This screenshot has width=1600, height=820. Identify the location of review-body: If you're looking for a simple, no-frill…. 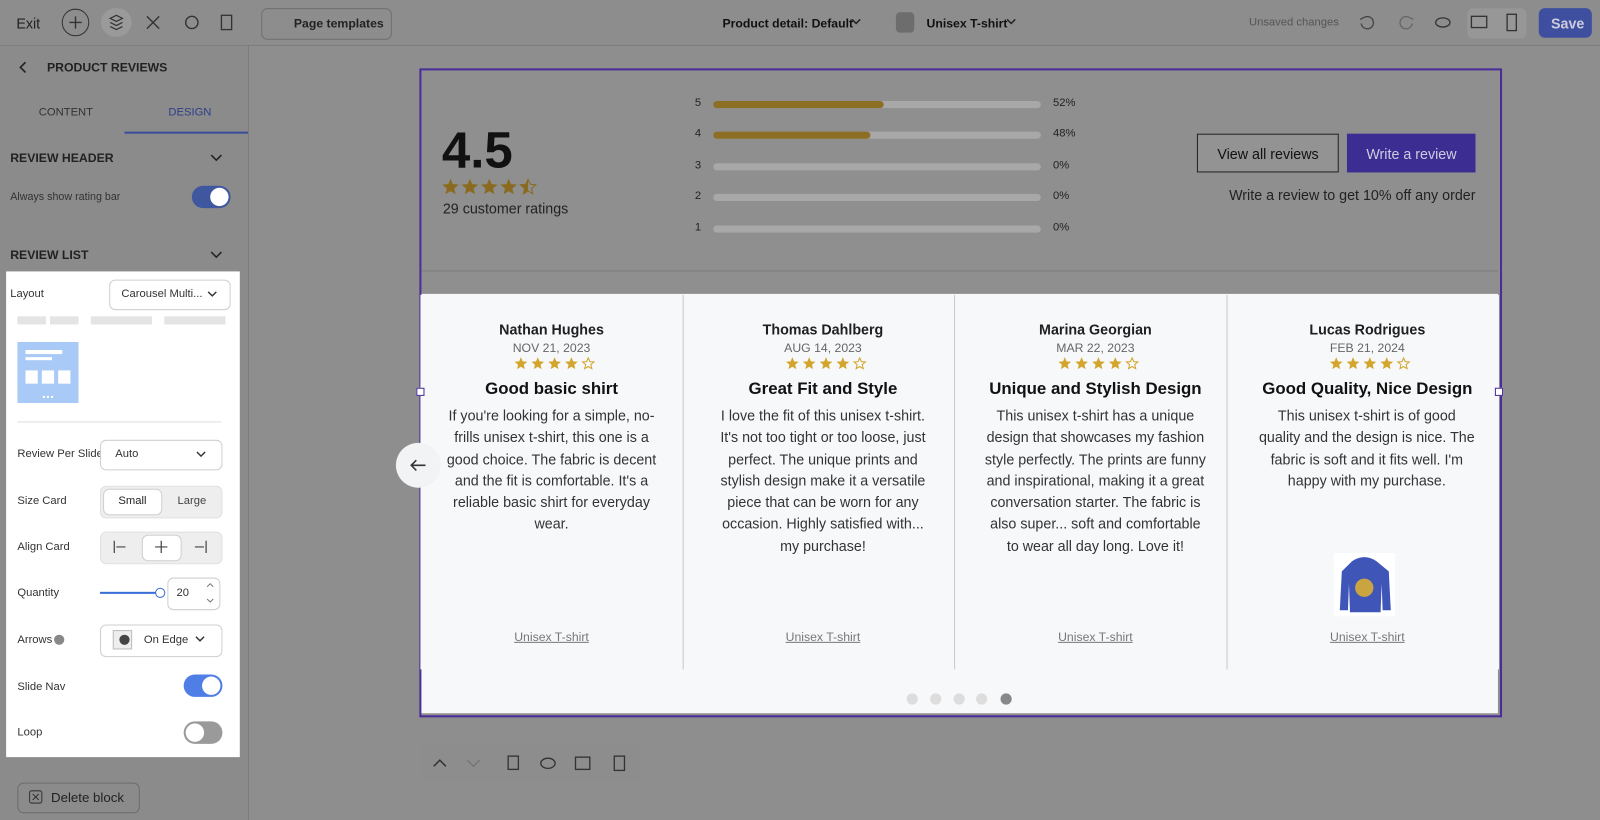
(551, 470).